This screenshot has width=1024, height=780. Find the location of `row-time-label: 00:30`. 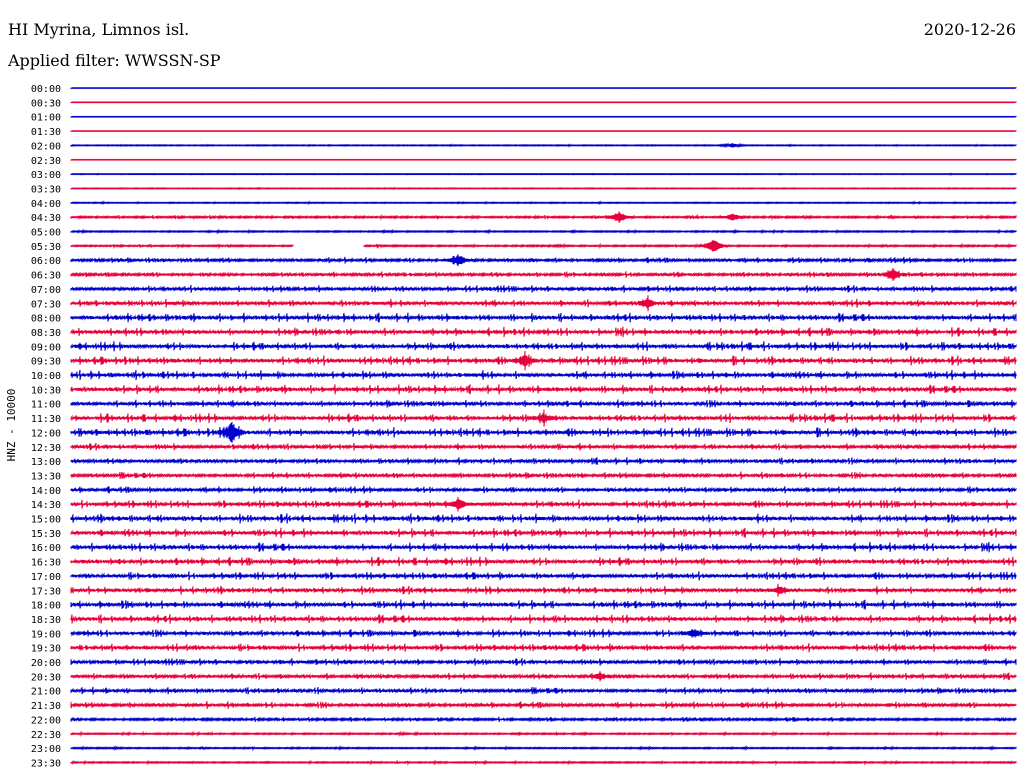

row-time-label: 00:30 is located at coordinates (46, 103).